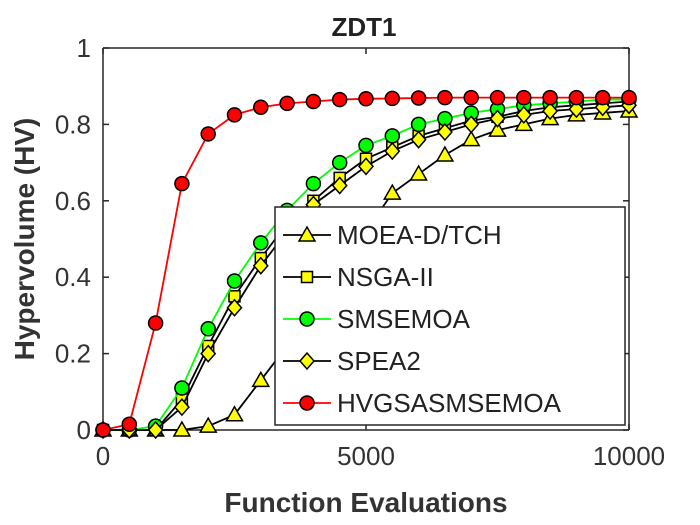  I want to click on legend-entry: HVGSASMSEMOA, so click(422, 403).